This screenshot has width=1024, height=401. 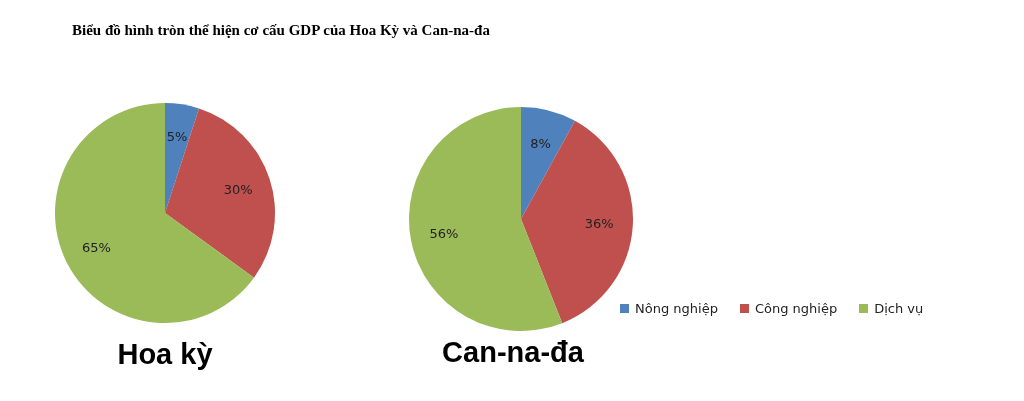 I want to click on text: Hoa kỳ, so click(x=165, y=354).